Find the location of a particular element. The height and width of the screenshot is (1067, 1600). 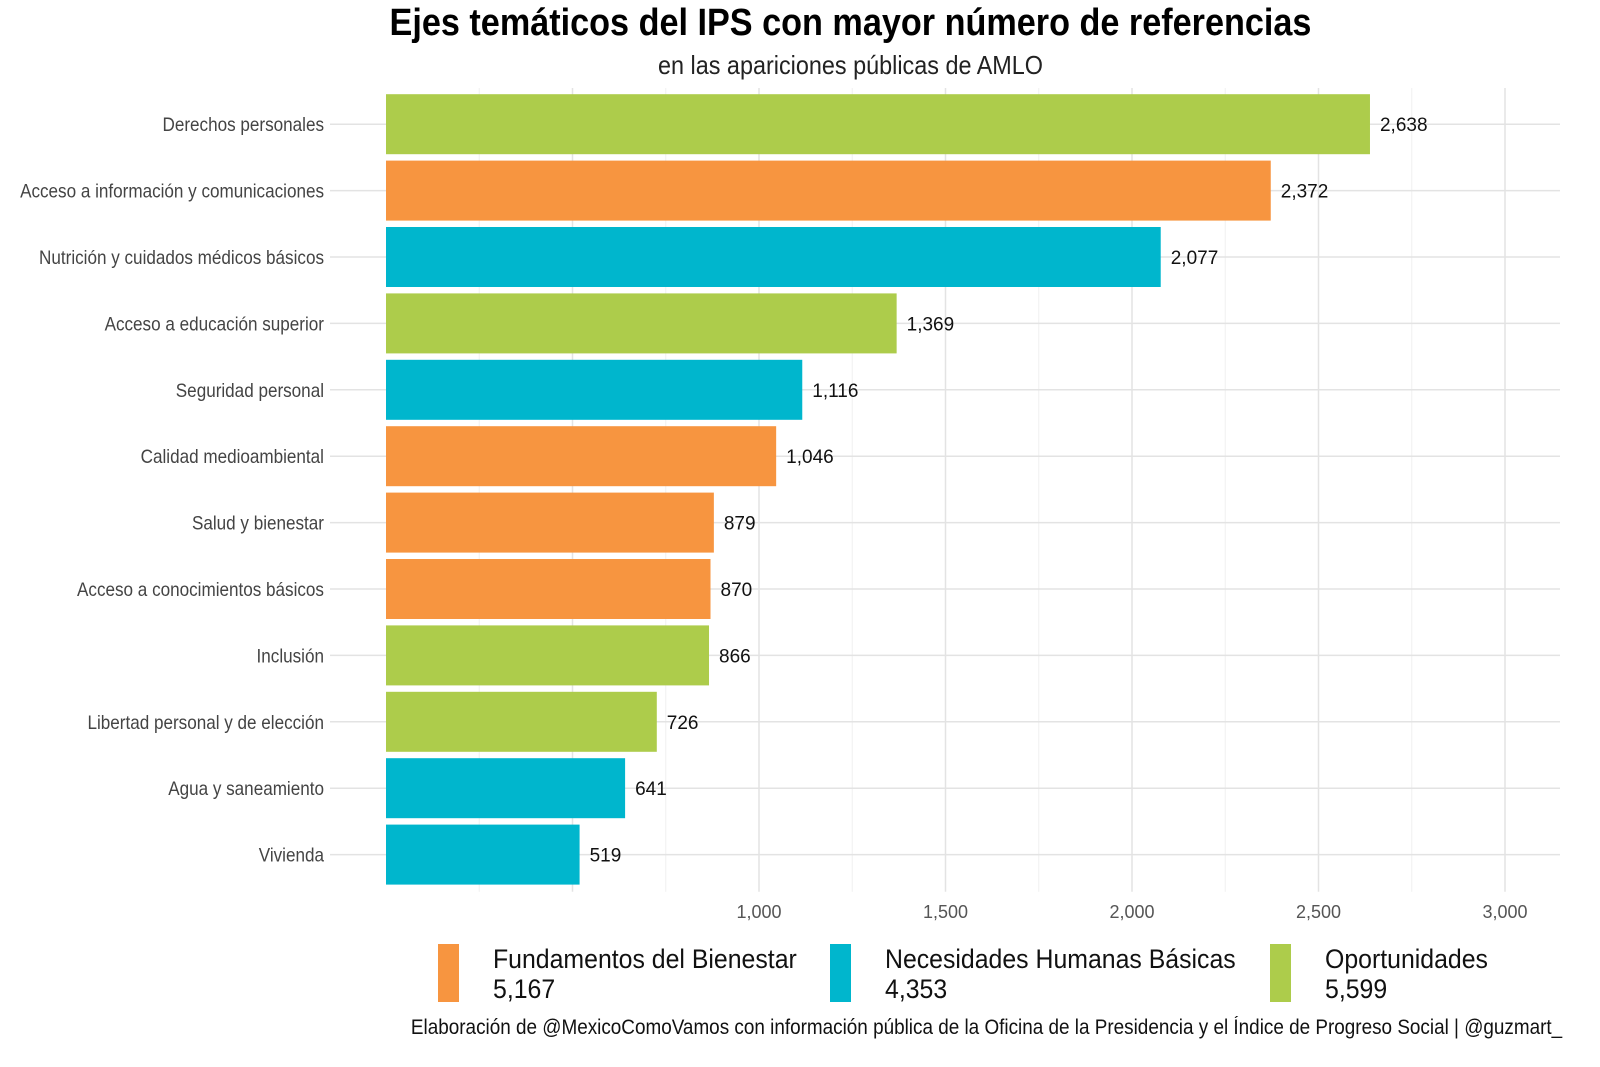

x-tick-label: 2,500 is located at coordinates (1318, 912).